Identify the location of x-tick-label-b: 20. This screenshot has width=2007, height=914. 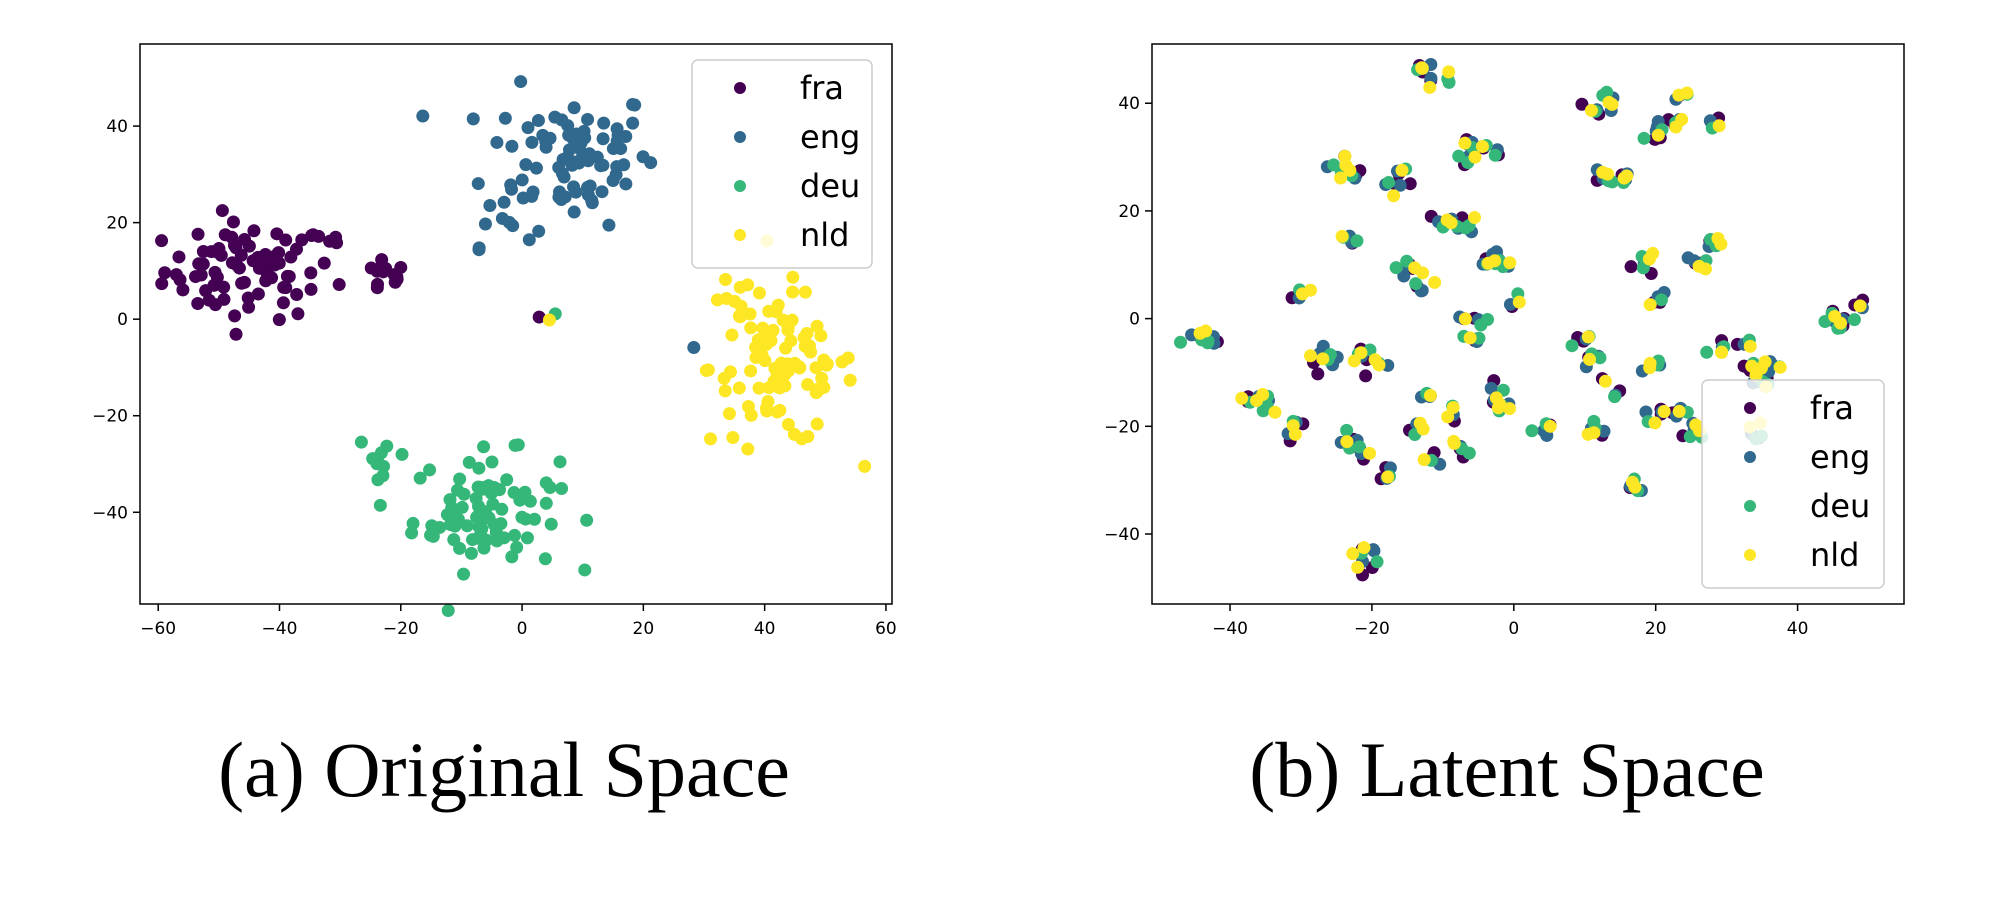
(1656, 629).